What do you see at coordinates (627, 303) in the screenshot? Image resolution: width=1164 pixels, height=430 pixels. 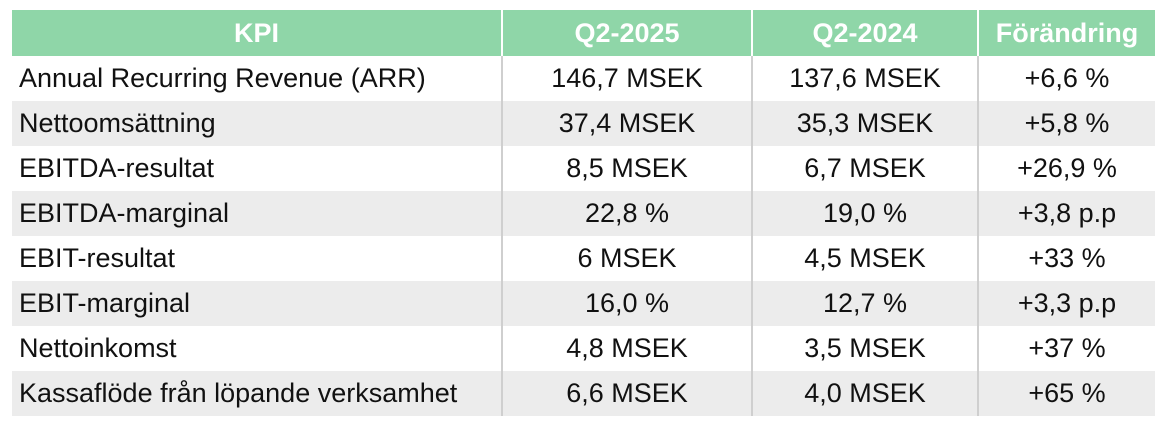 I see `current-value: 16,0 %` at bounding box center [627, 303].